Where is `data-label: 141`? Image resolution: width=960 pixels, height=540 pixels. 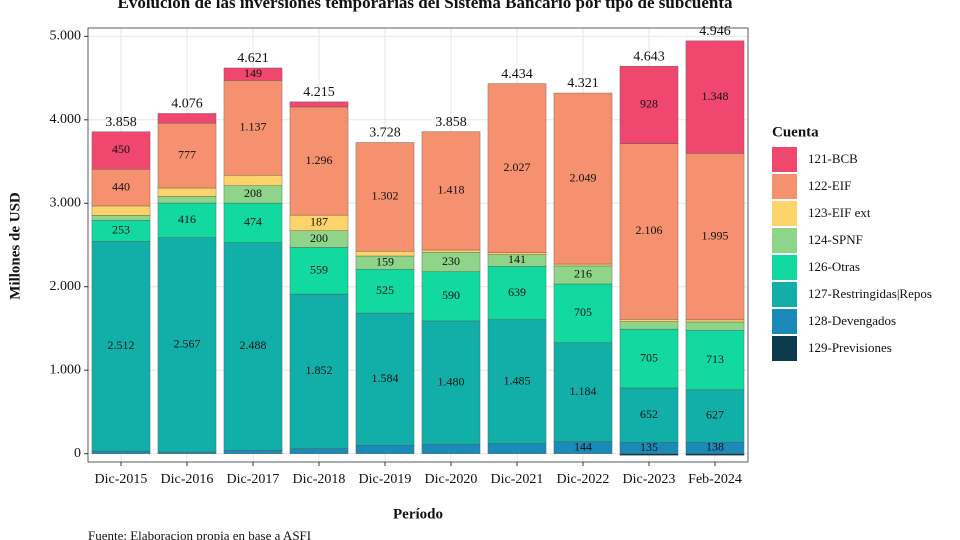
data-label: 141 is located at coordinates (517, 259).